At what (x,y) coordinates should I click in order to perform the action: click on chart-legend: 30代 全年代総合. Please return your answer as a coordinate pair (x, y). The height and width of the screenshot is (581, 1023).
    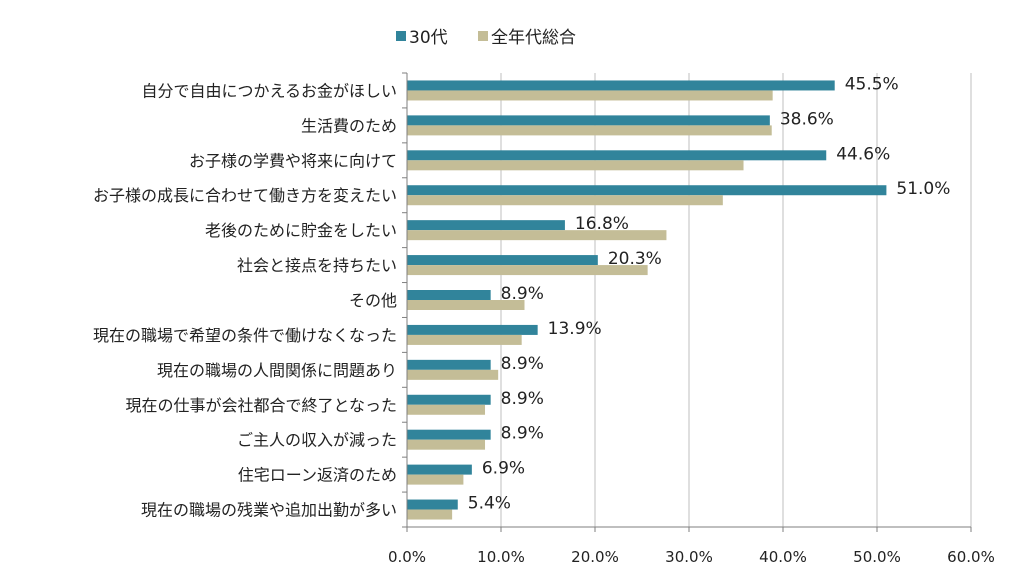
    Looking at the image, I should click on (486, 38).